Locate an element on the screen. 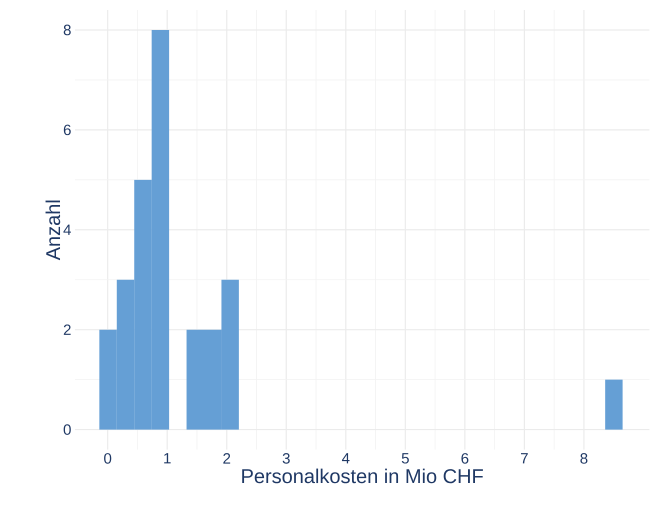  x-tick-label: 2 is located at coordinates (226, 458).